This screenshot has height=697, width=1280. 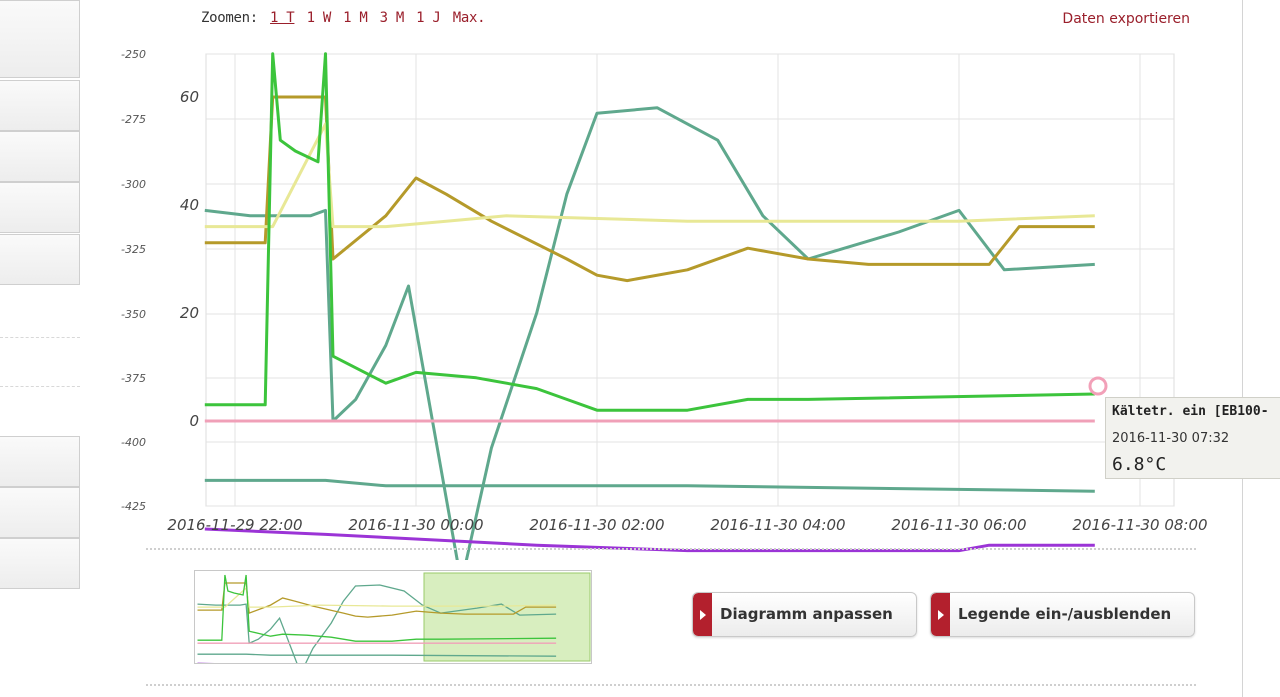 I want to click on y-tick-label: -275, so click(x=133, y=119).